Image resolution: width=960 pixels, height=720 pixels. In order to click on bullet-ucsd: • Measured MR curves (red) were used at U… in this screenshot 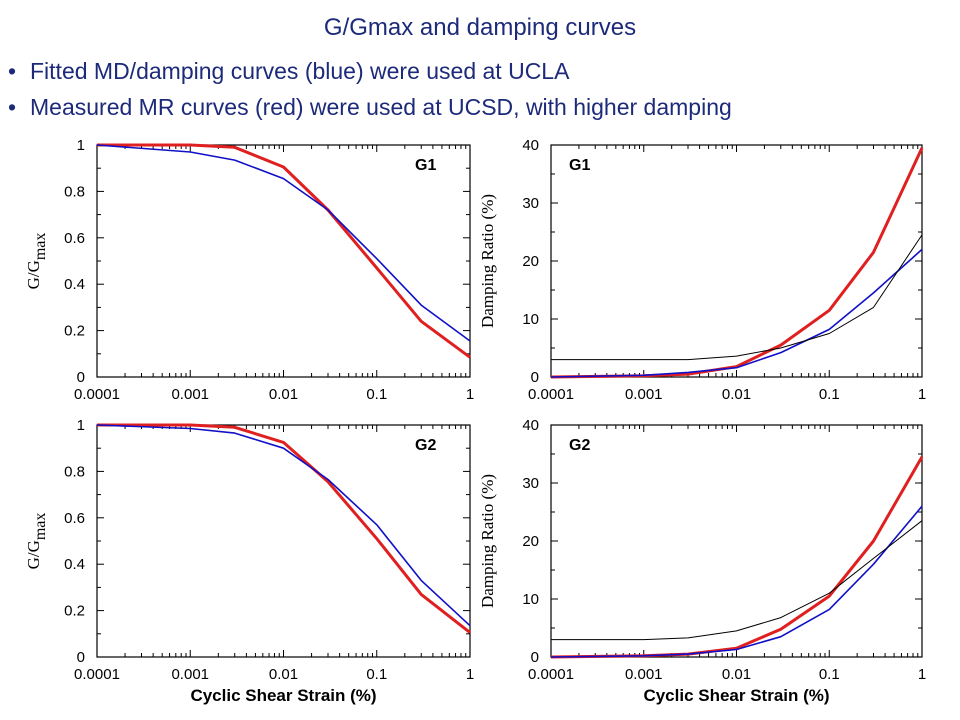, I will do `click(370, 107)`.